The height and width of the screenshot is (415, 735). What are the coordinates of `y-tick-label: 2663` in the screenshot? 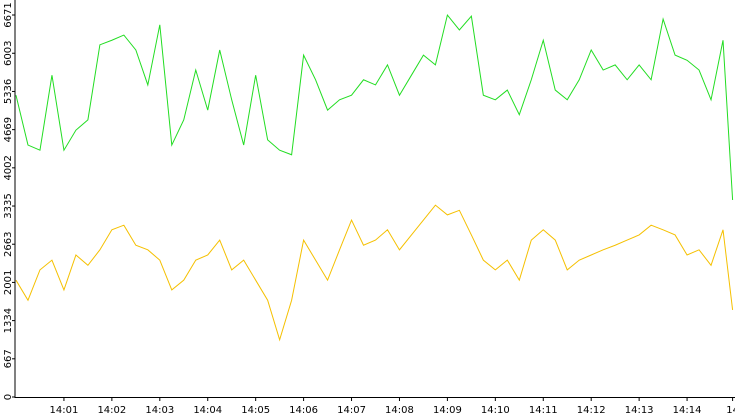 It's located at (8, 243).